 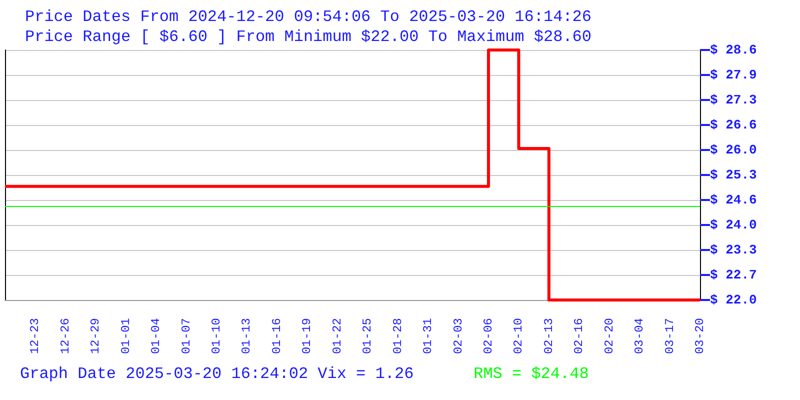 I want to click on x-tick-label: 01-16, so click(x=277, y=336).